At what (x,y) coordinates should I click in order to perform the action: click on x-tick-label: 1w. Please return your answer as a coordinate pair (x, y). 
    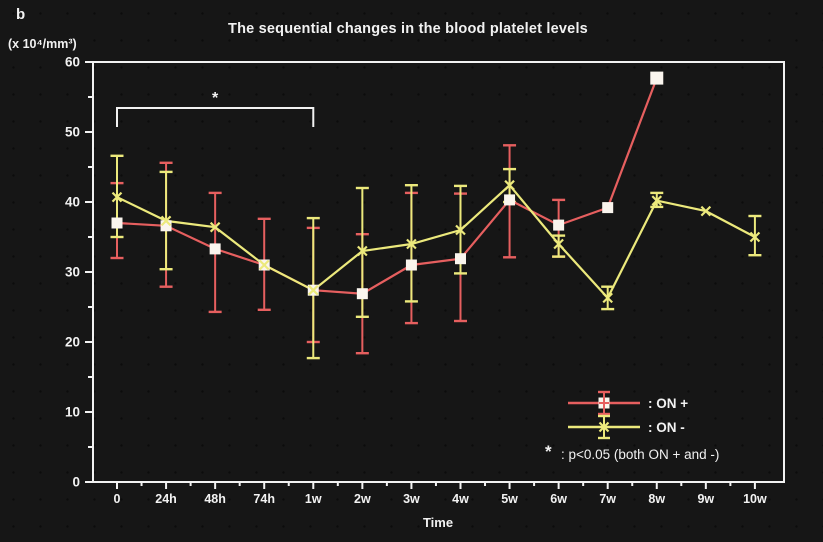
    Looking at the image, I should click on (313, 499).